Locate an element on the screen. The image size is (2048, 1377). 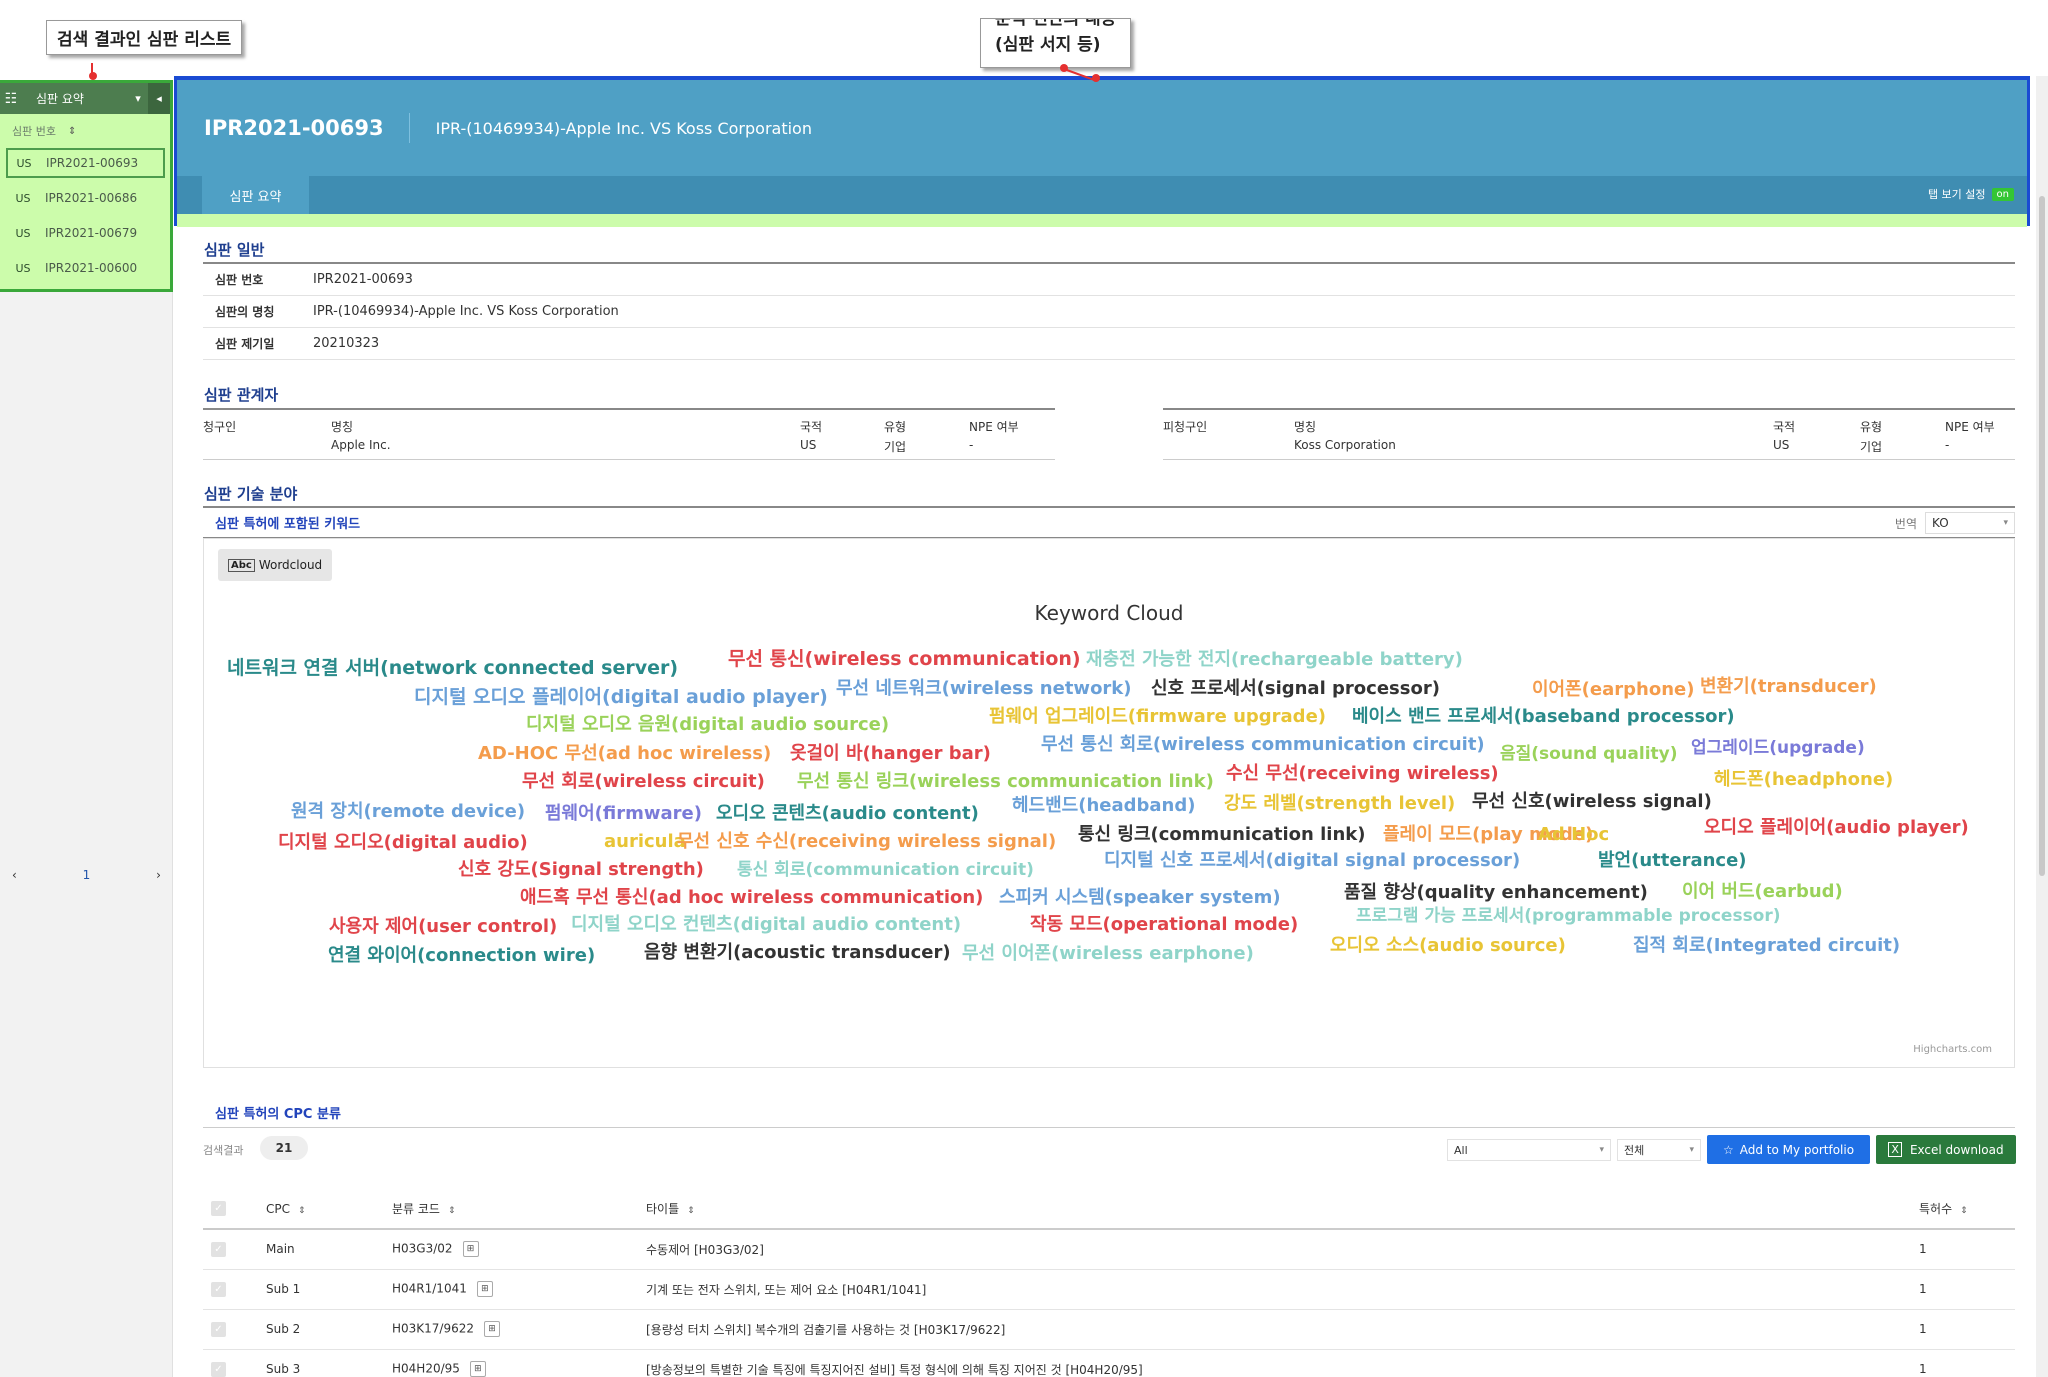
keyword-word: AD-HOC 무선(ad hoc wireless) is located at coordinates (624, 753).